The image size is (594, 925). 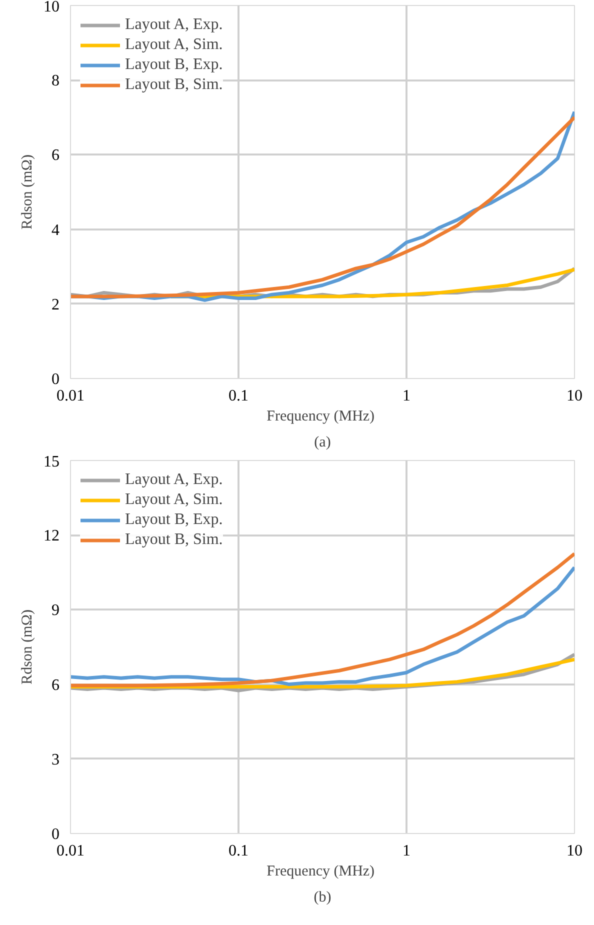 What do you see at coordinates (56, 305) in the screenshot?
I see `y-tick-label: 2` at bounding box center [56, 305].